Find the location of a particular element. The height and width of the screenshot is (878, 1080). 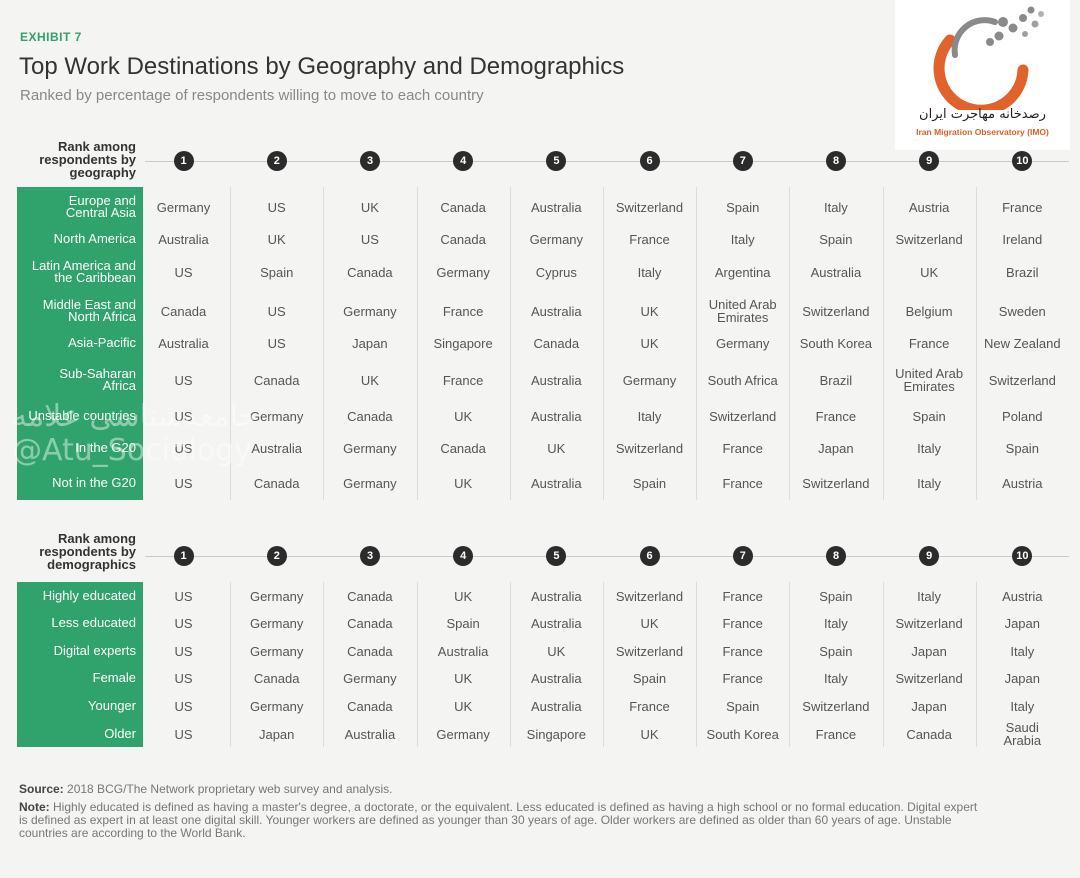

text-line: New Zealand is located at coordinates (1022, 343).